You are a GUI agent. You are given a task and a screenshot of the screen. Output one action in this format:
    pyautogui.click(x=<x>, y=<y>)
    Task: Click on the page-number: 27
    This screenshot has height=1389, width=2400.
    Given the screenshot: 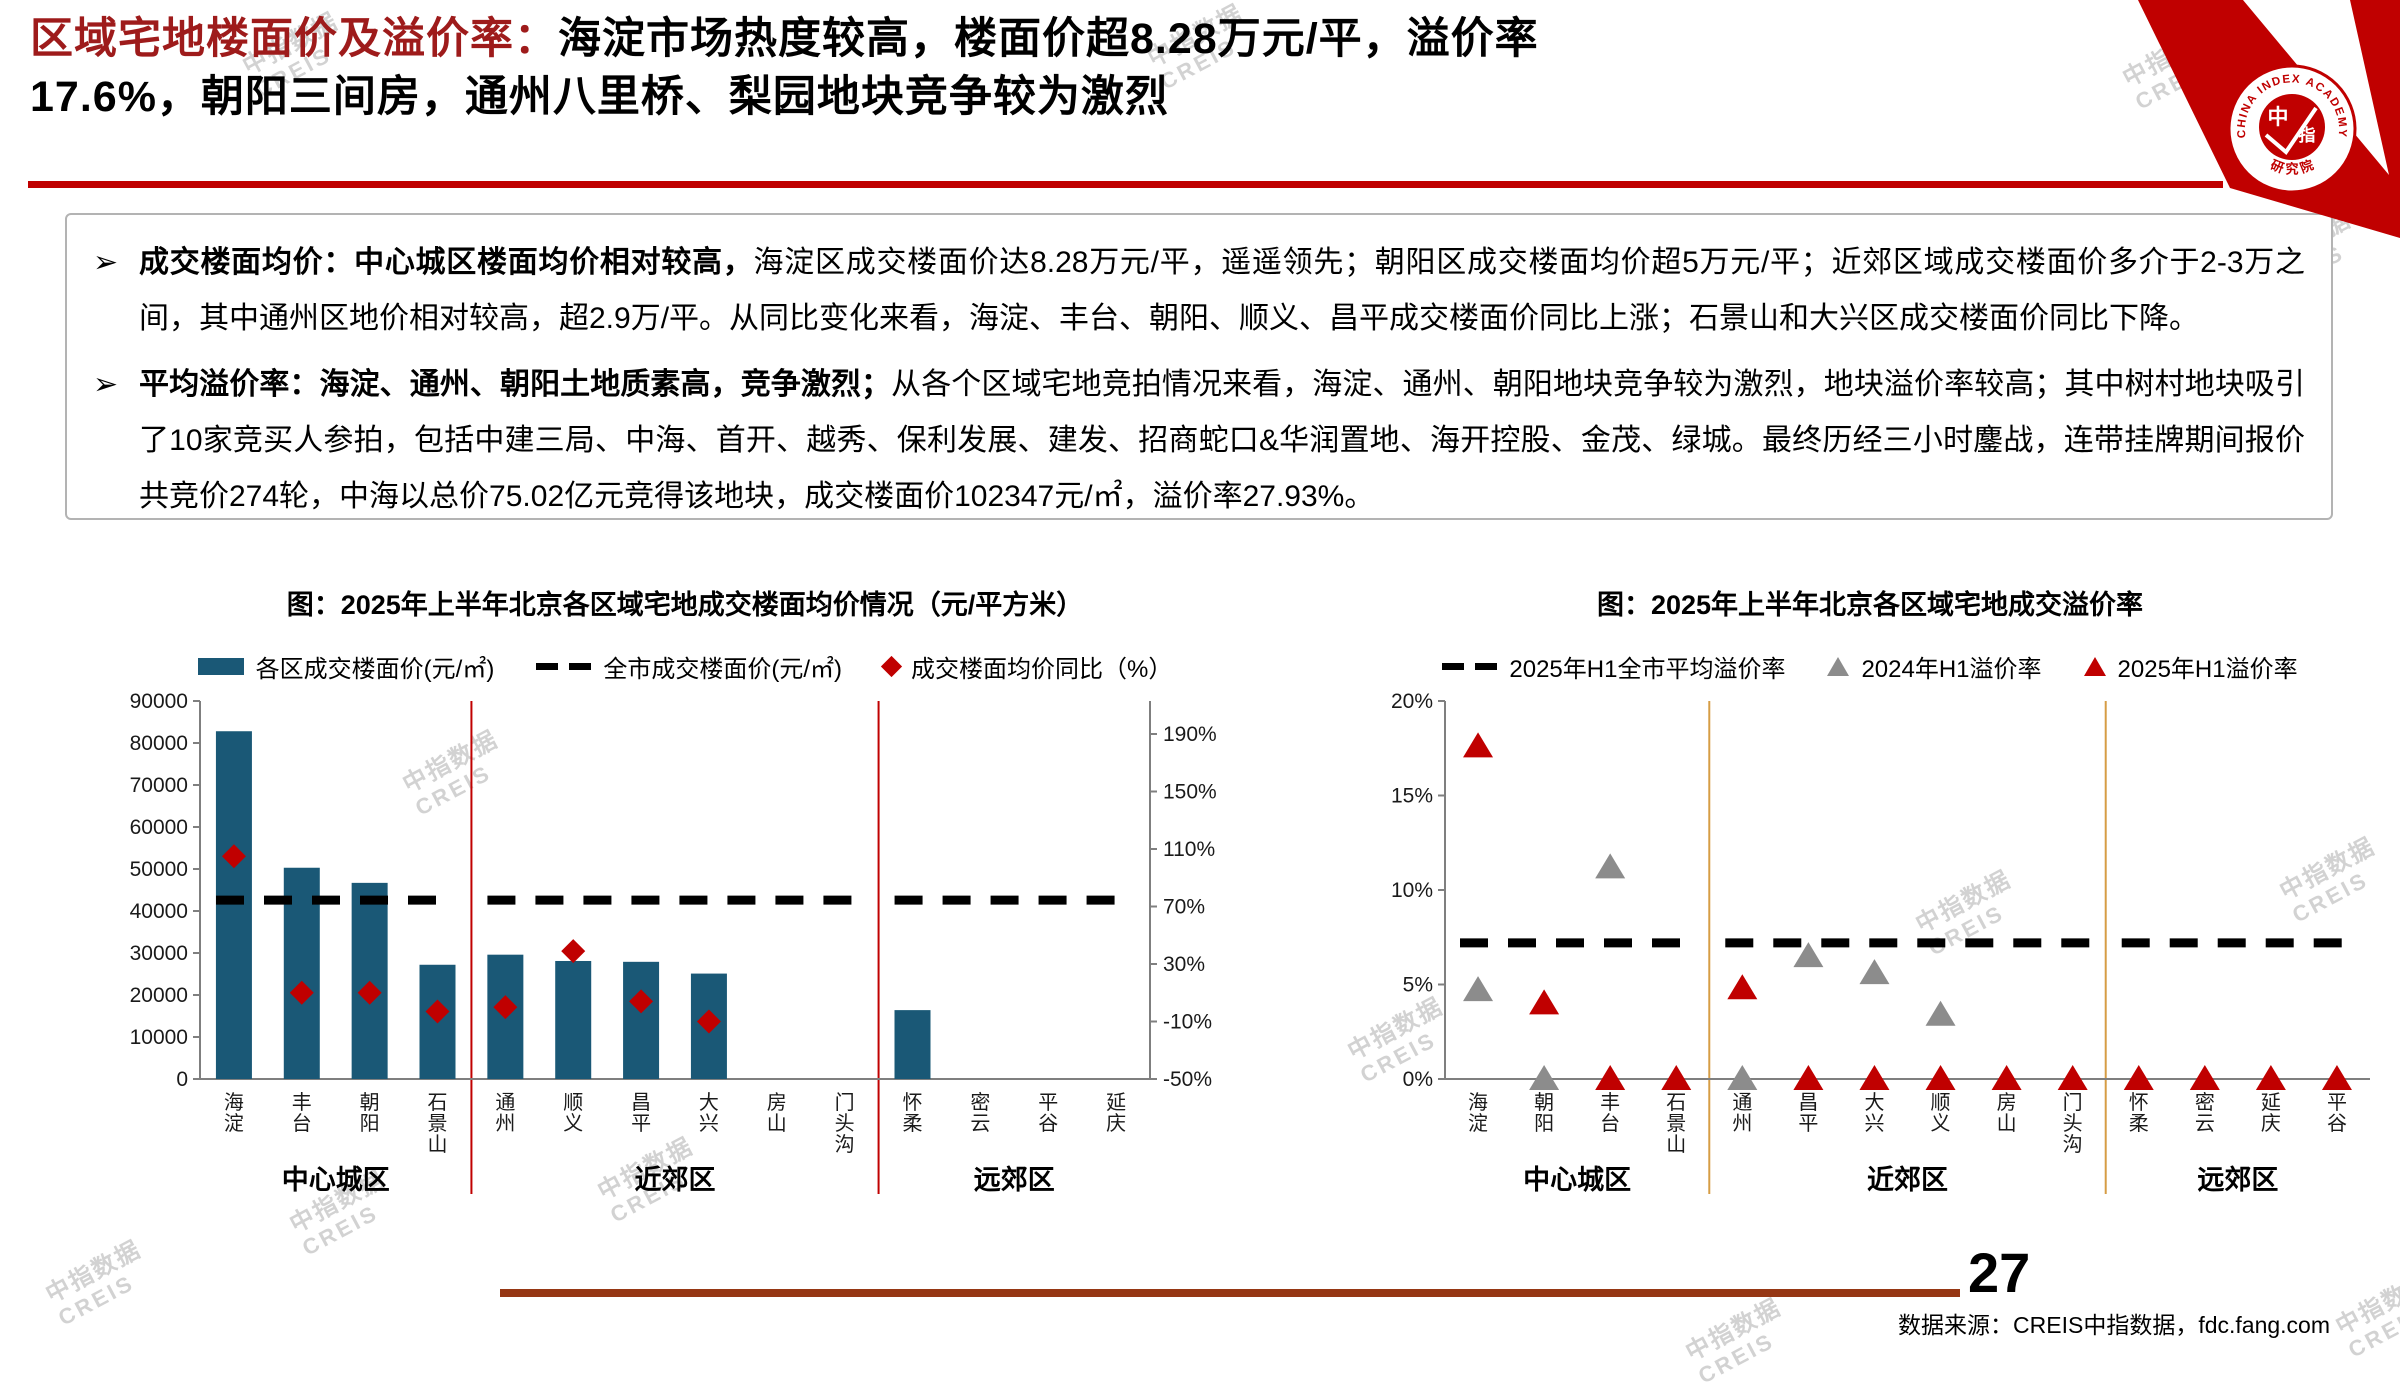 What is the action you would take?
    pyautogui.click(x=1999, y=1272)
    